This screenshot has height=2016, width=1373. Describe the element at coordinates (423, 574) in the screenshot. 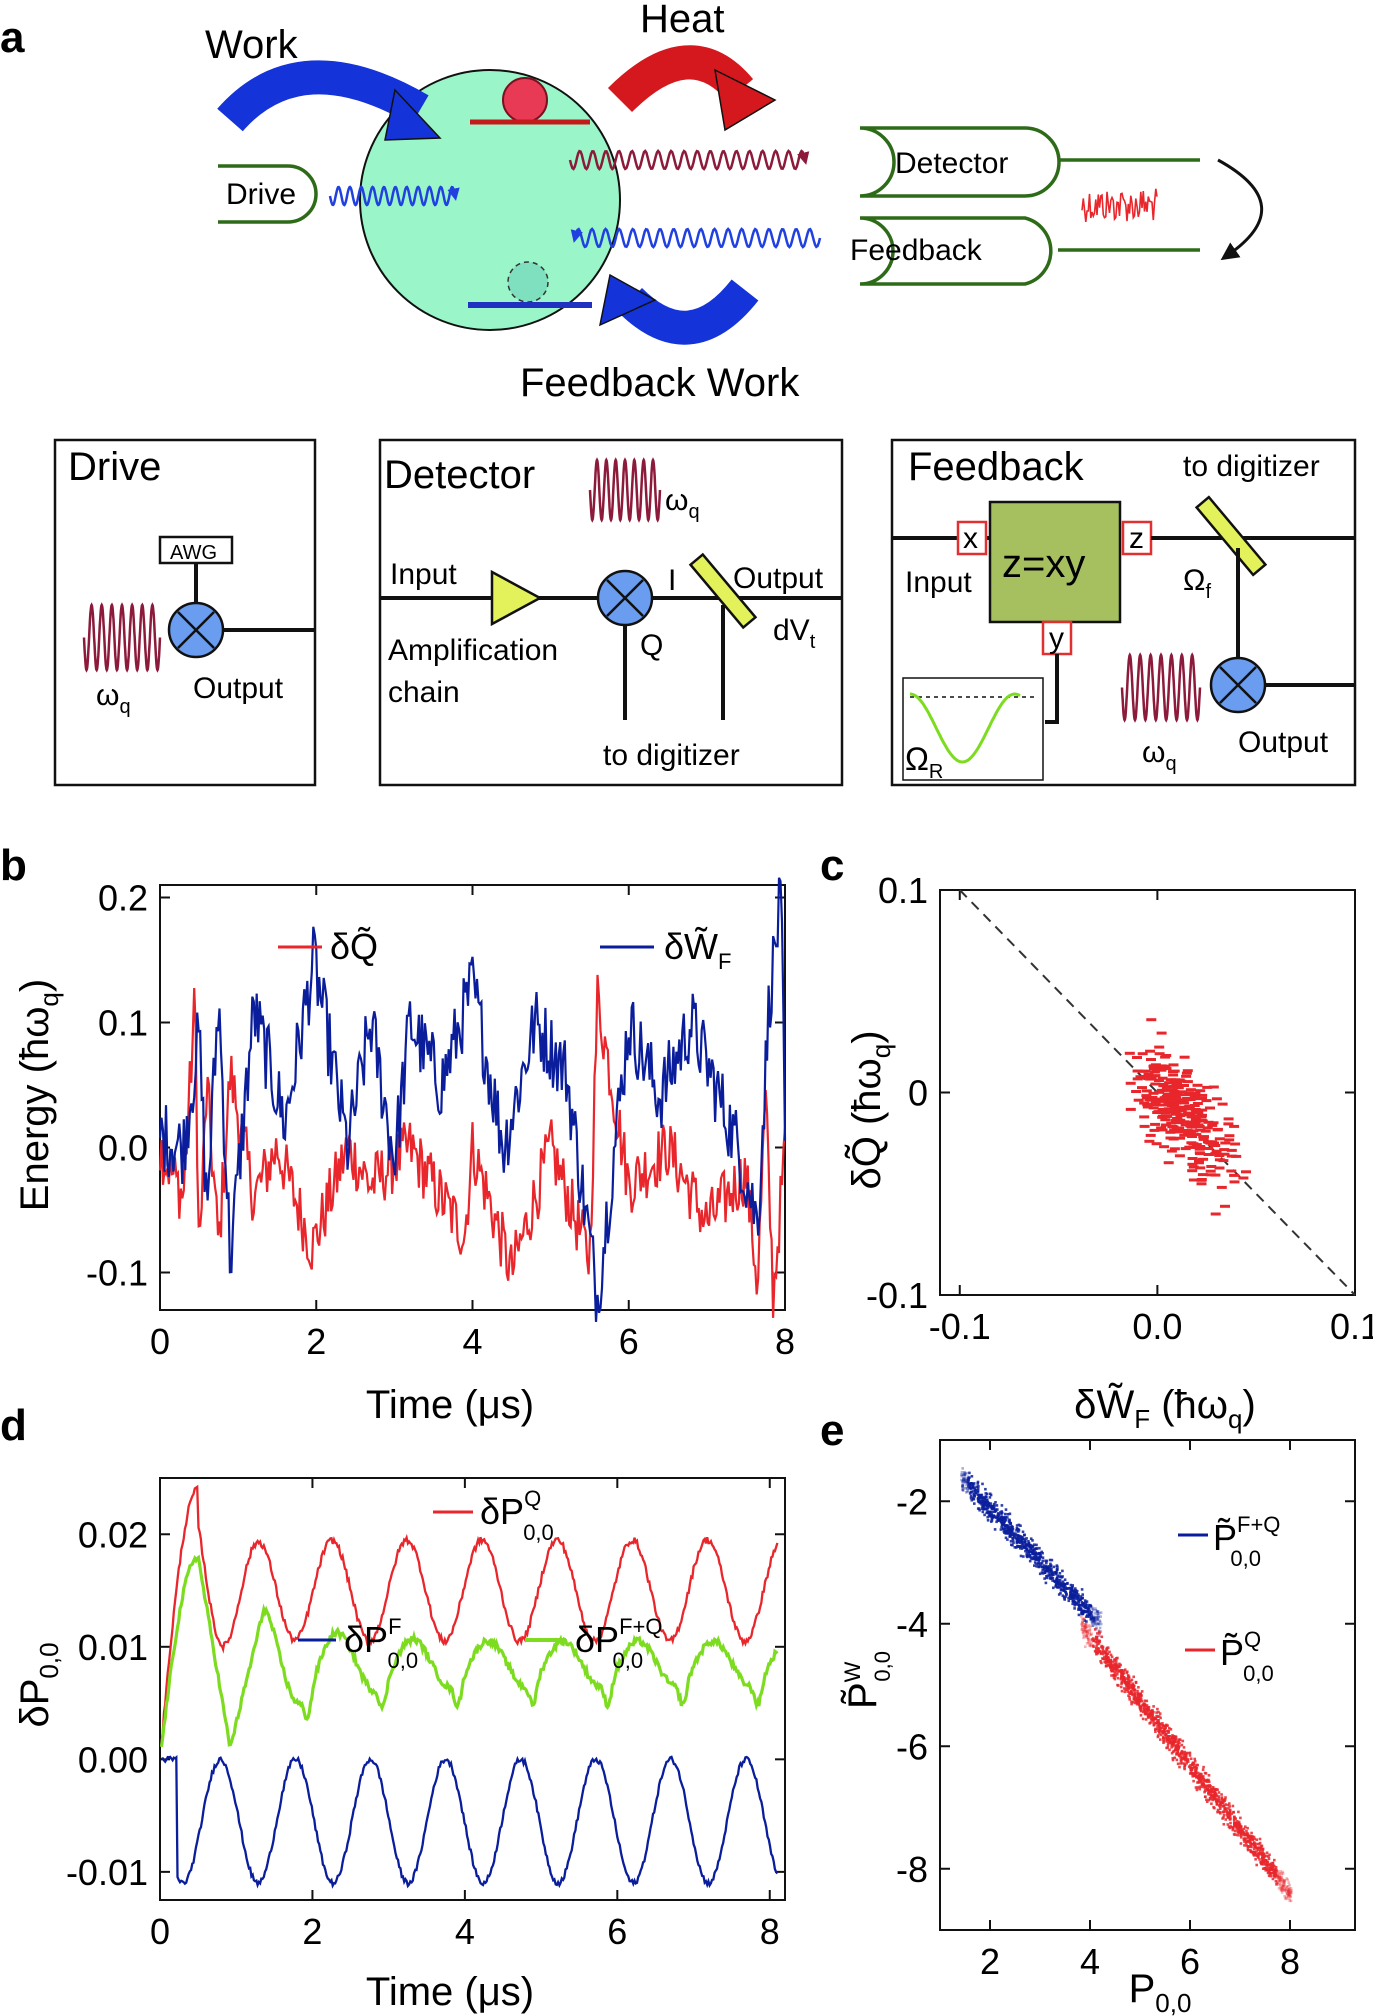

I see `detector-input-label: Input` at that location.